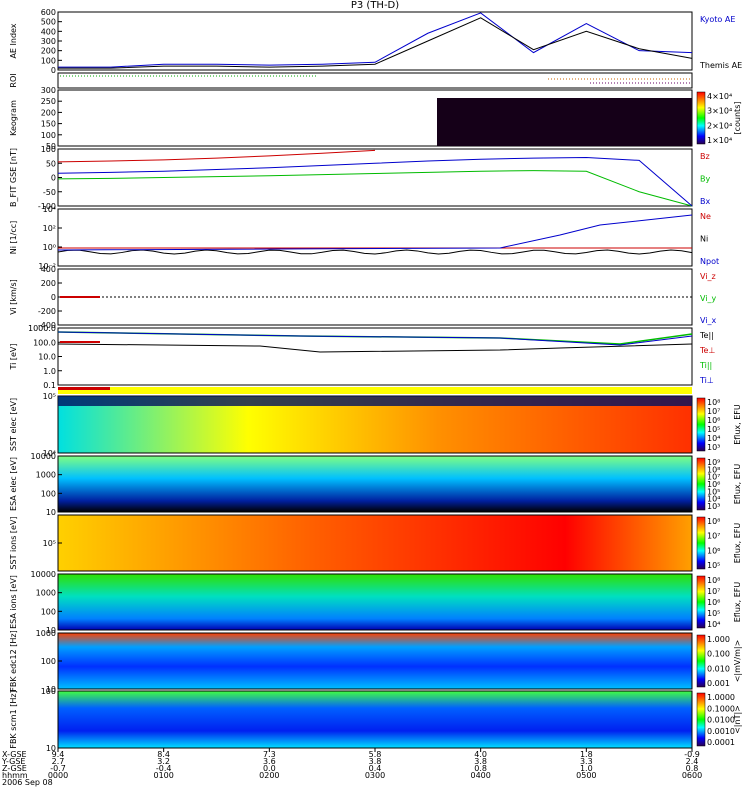 This screenshot has height=800, width=750. I want to click on xaxis-row-label: Z-GSE, so click(14, 768).